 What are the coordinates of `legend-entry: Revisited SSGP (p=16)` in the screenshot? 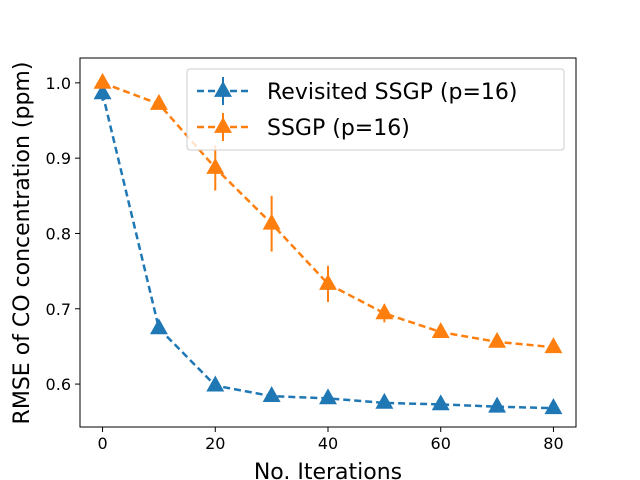 It's located at (357, 91).